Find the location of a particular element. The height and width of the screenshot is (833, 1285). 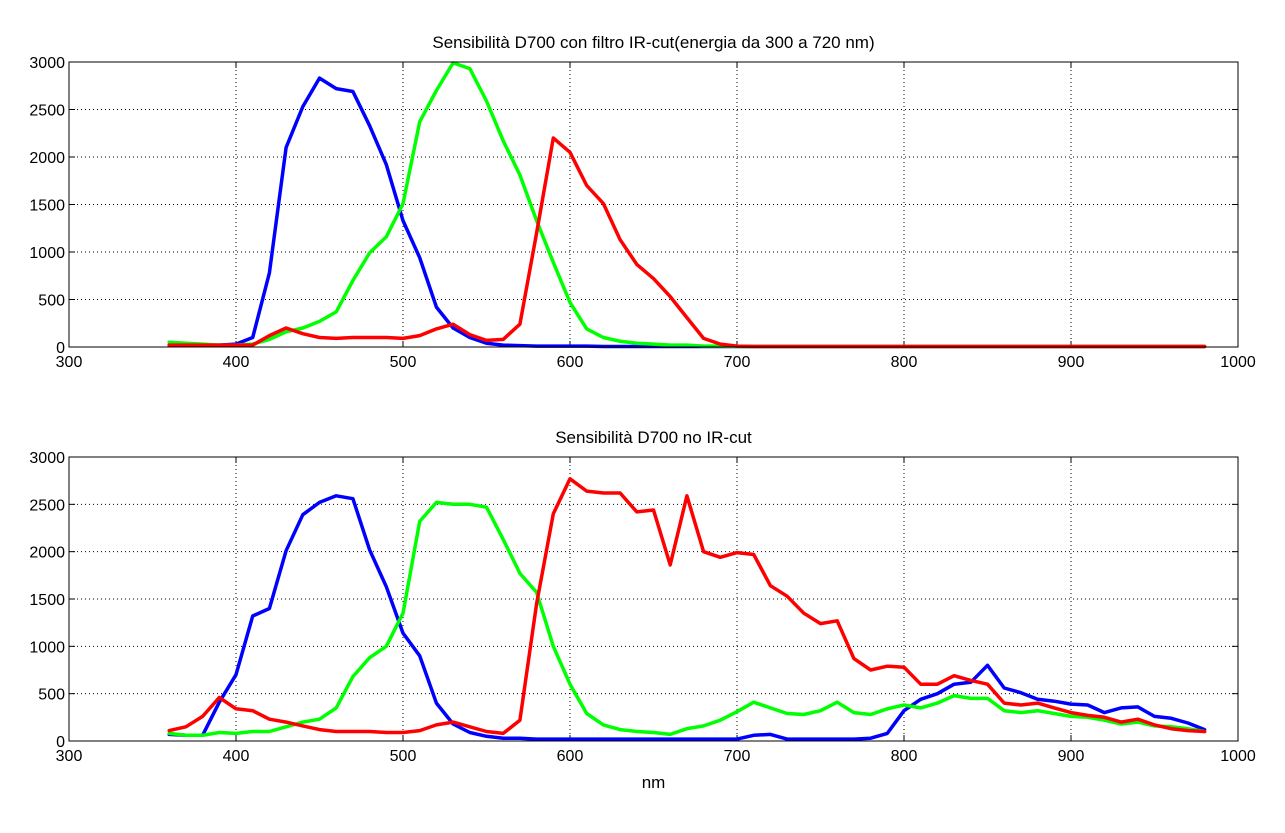

chart-title: Sensibilità D700 no IR-cut is located at coordinates (653, 437).